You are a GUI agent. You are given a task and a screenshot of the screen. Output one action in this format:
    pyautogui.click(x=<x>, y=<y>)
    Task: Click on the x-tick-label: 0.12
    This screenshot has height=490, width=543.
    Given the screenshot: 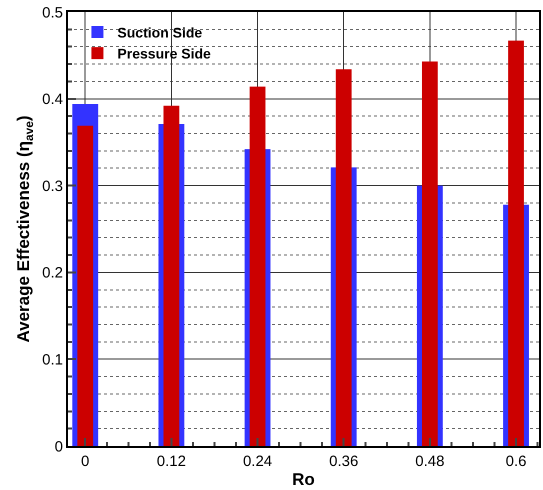 What is the action you would take?
    pyautogui.click(x=171, y=461)
    